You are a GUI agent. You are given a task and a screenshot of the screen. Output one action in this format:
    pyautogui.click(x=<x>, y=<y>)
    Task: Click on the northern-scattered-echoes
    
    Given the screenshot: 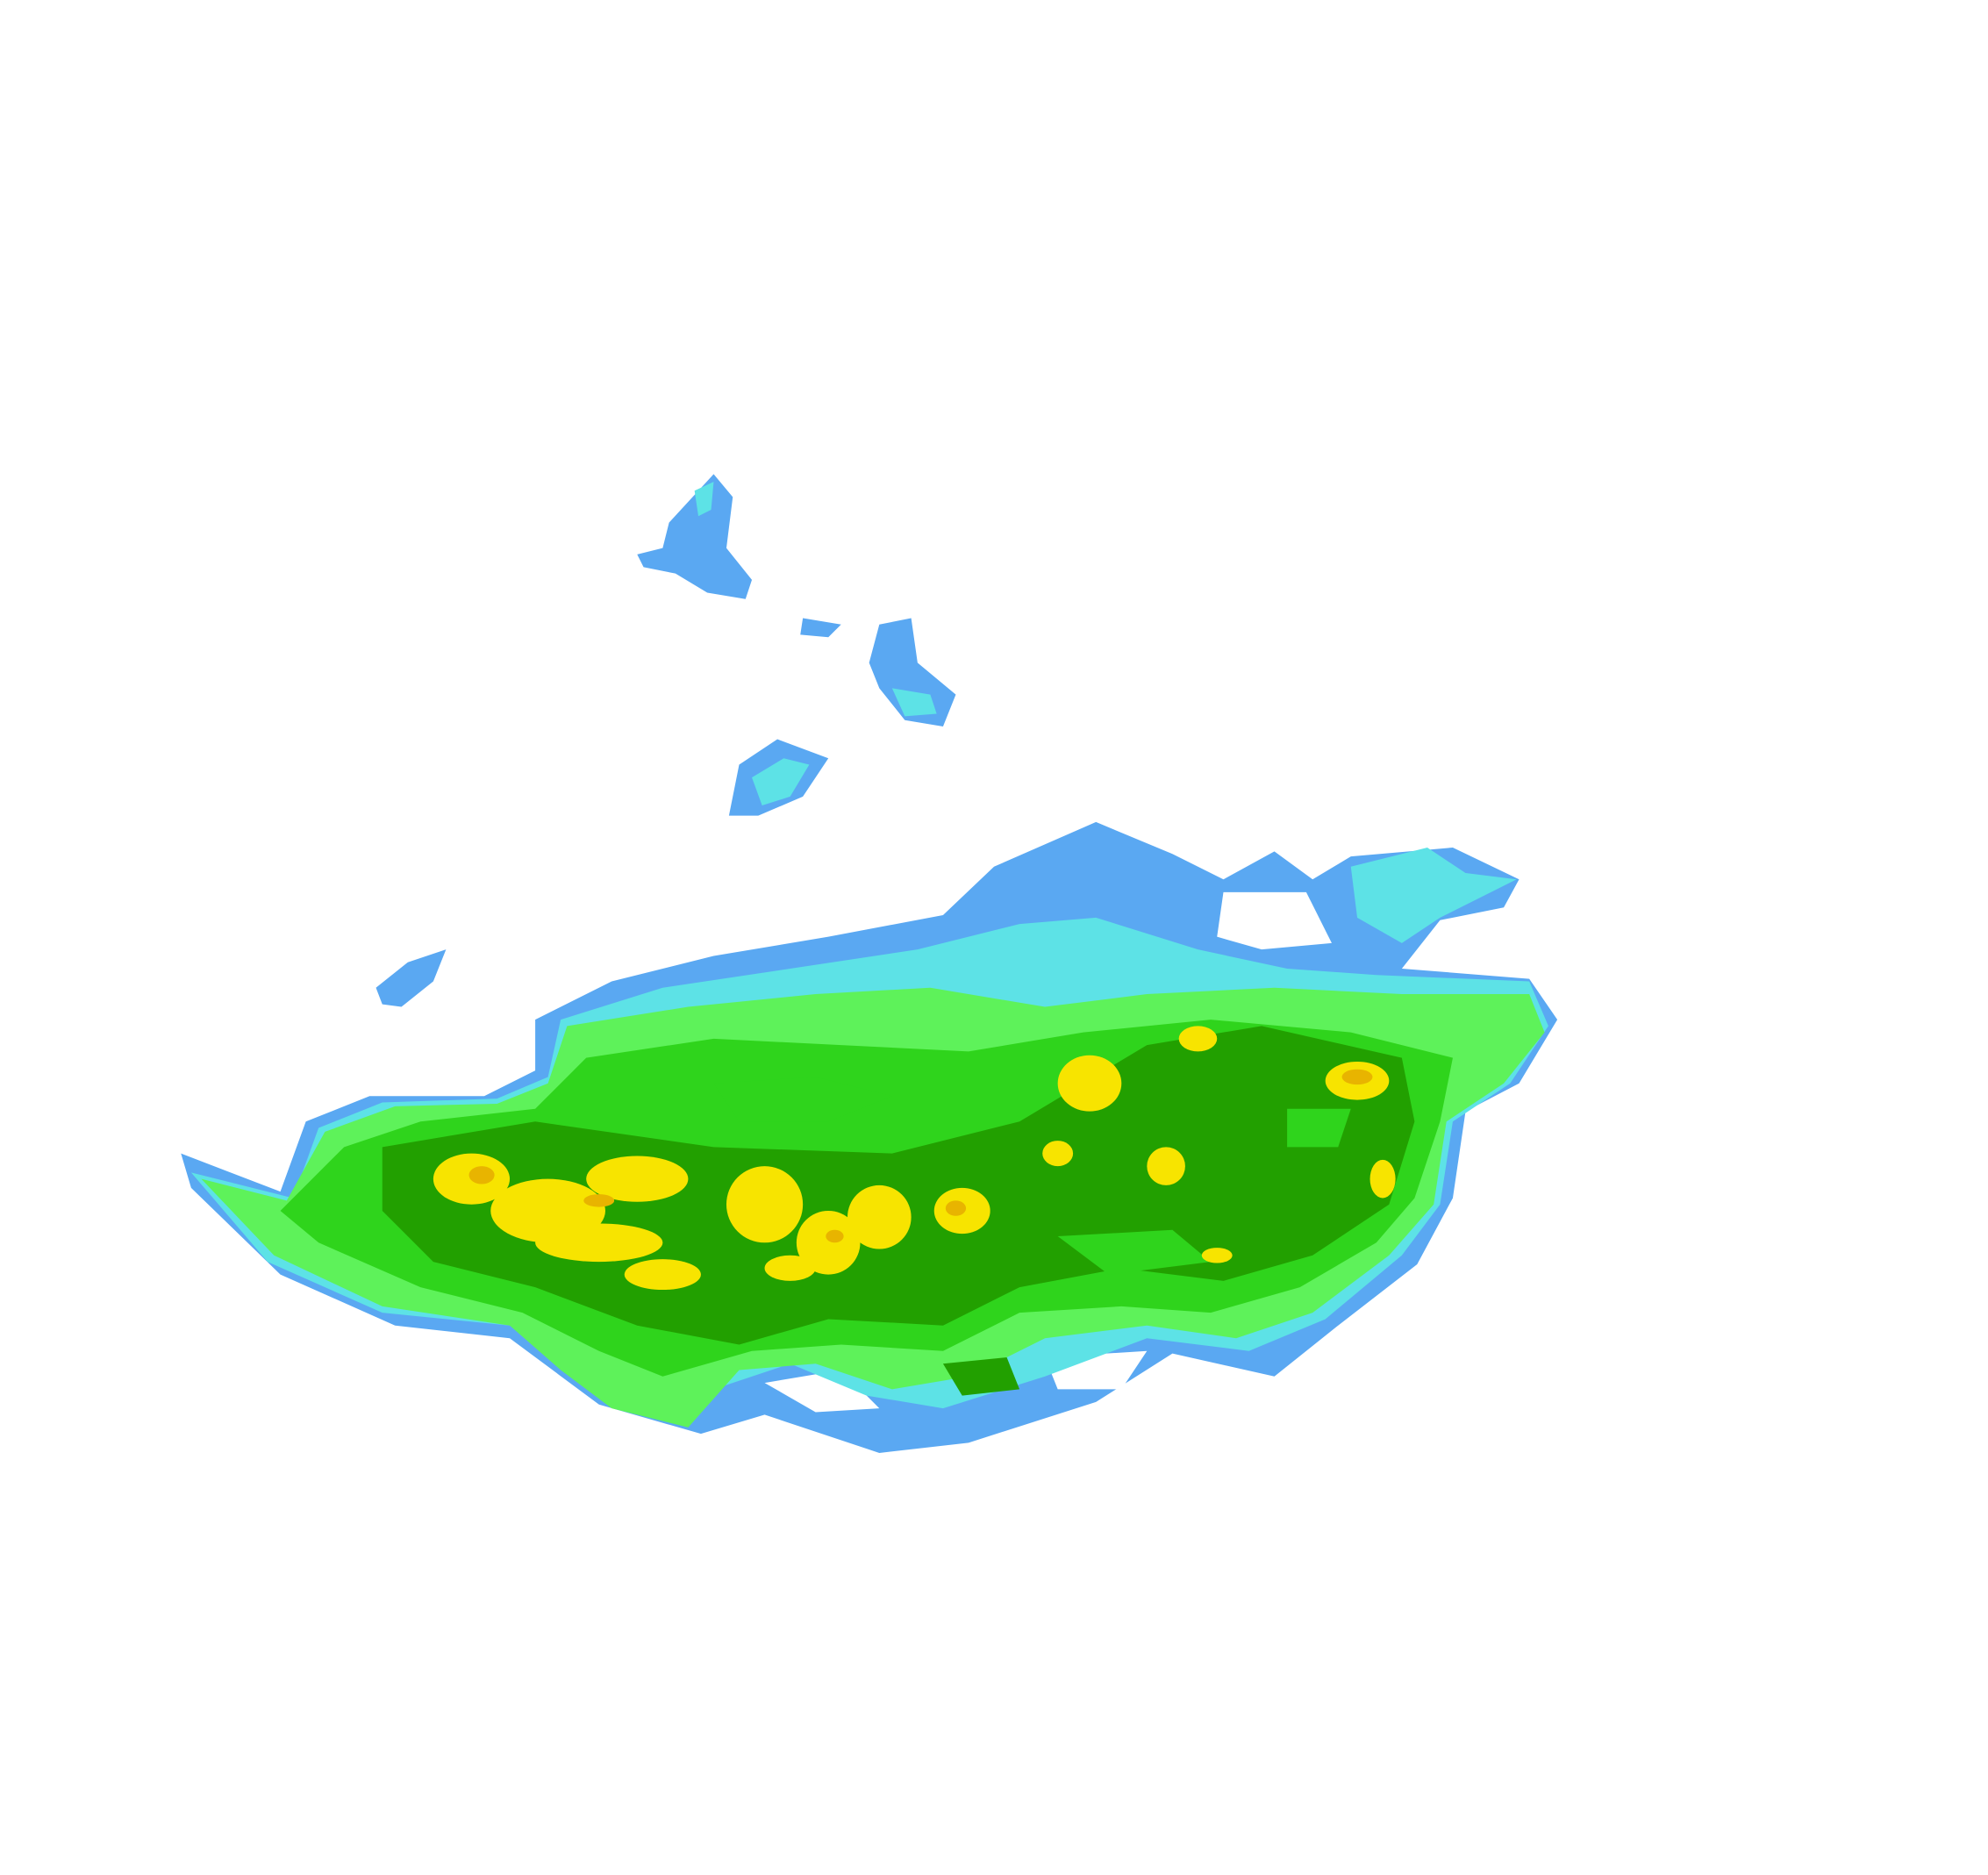 What is the action you would take?
    pyautogui.click(x=665, y=740)
    